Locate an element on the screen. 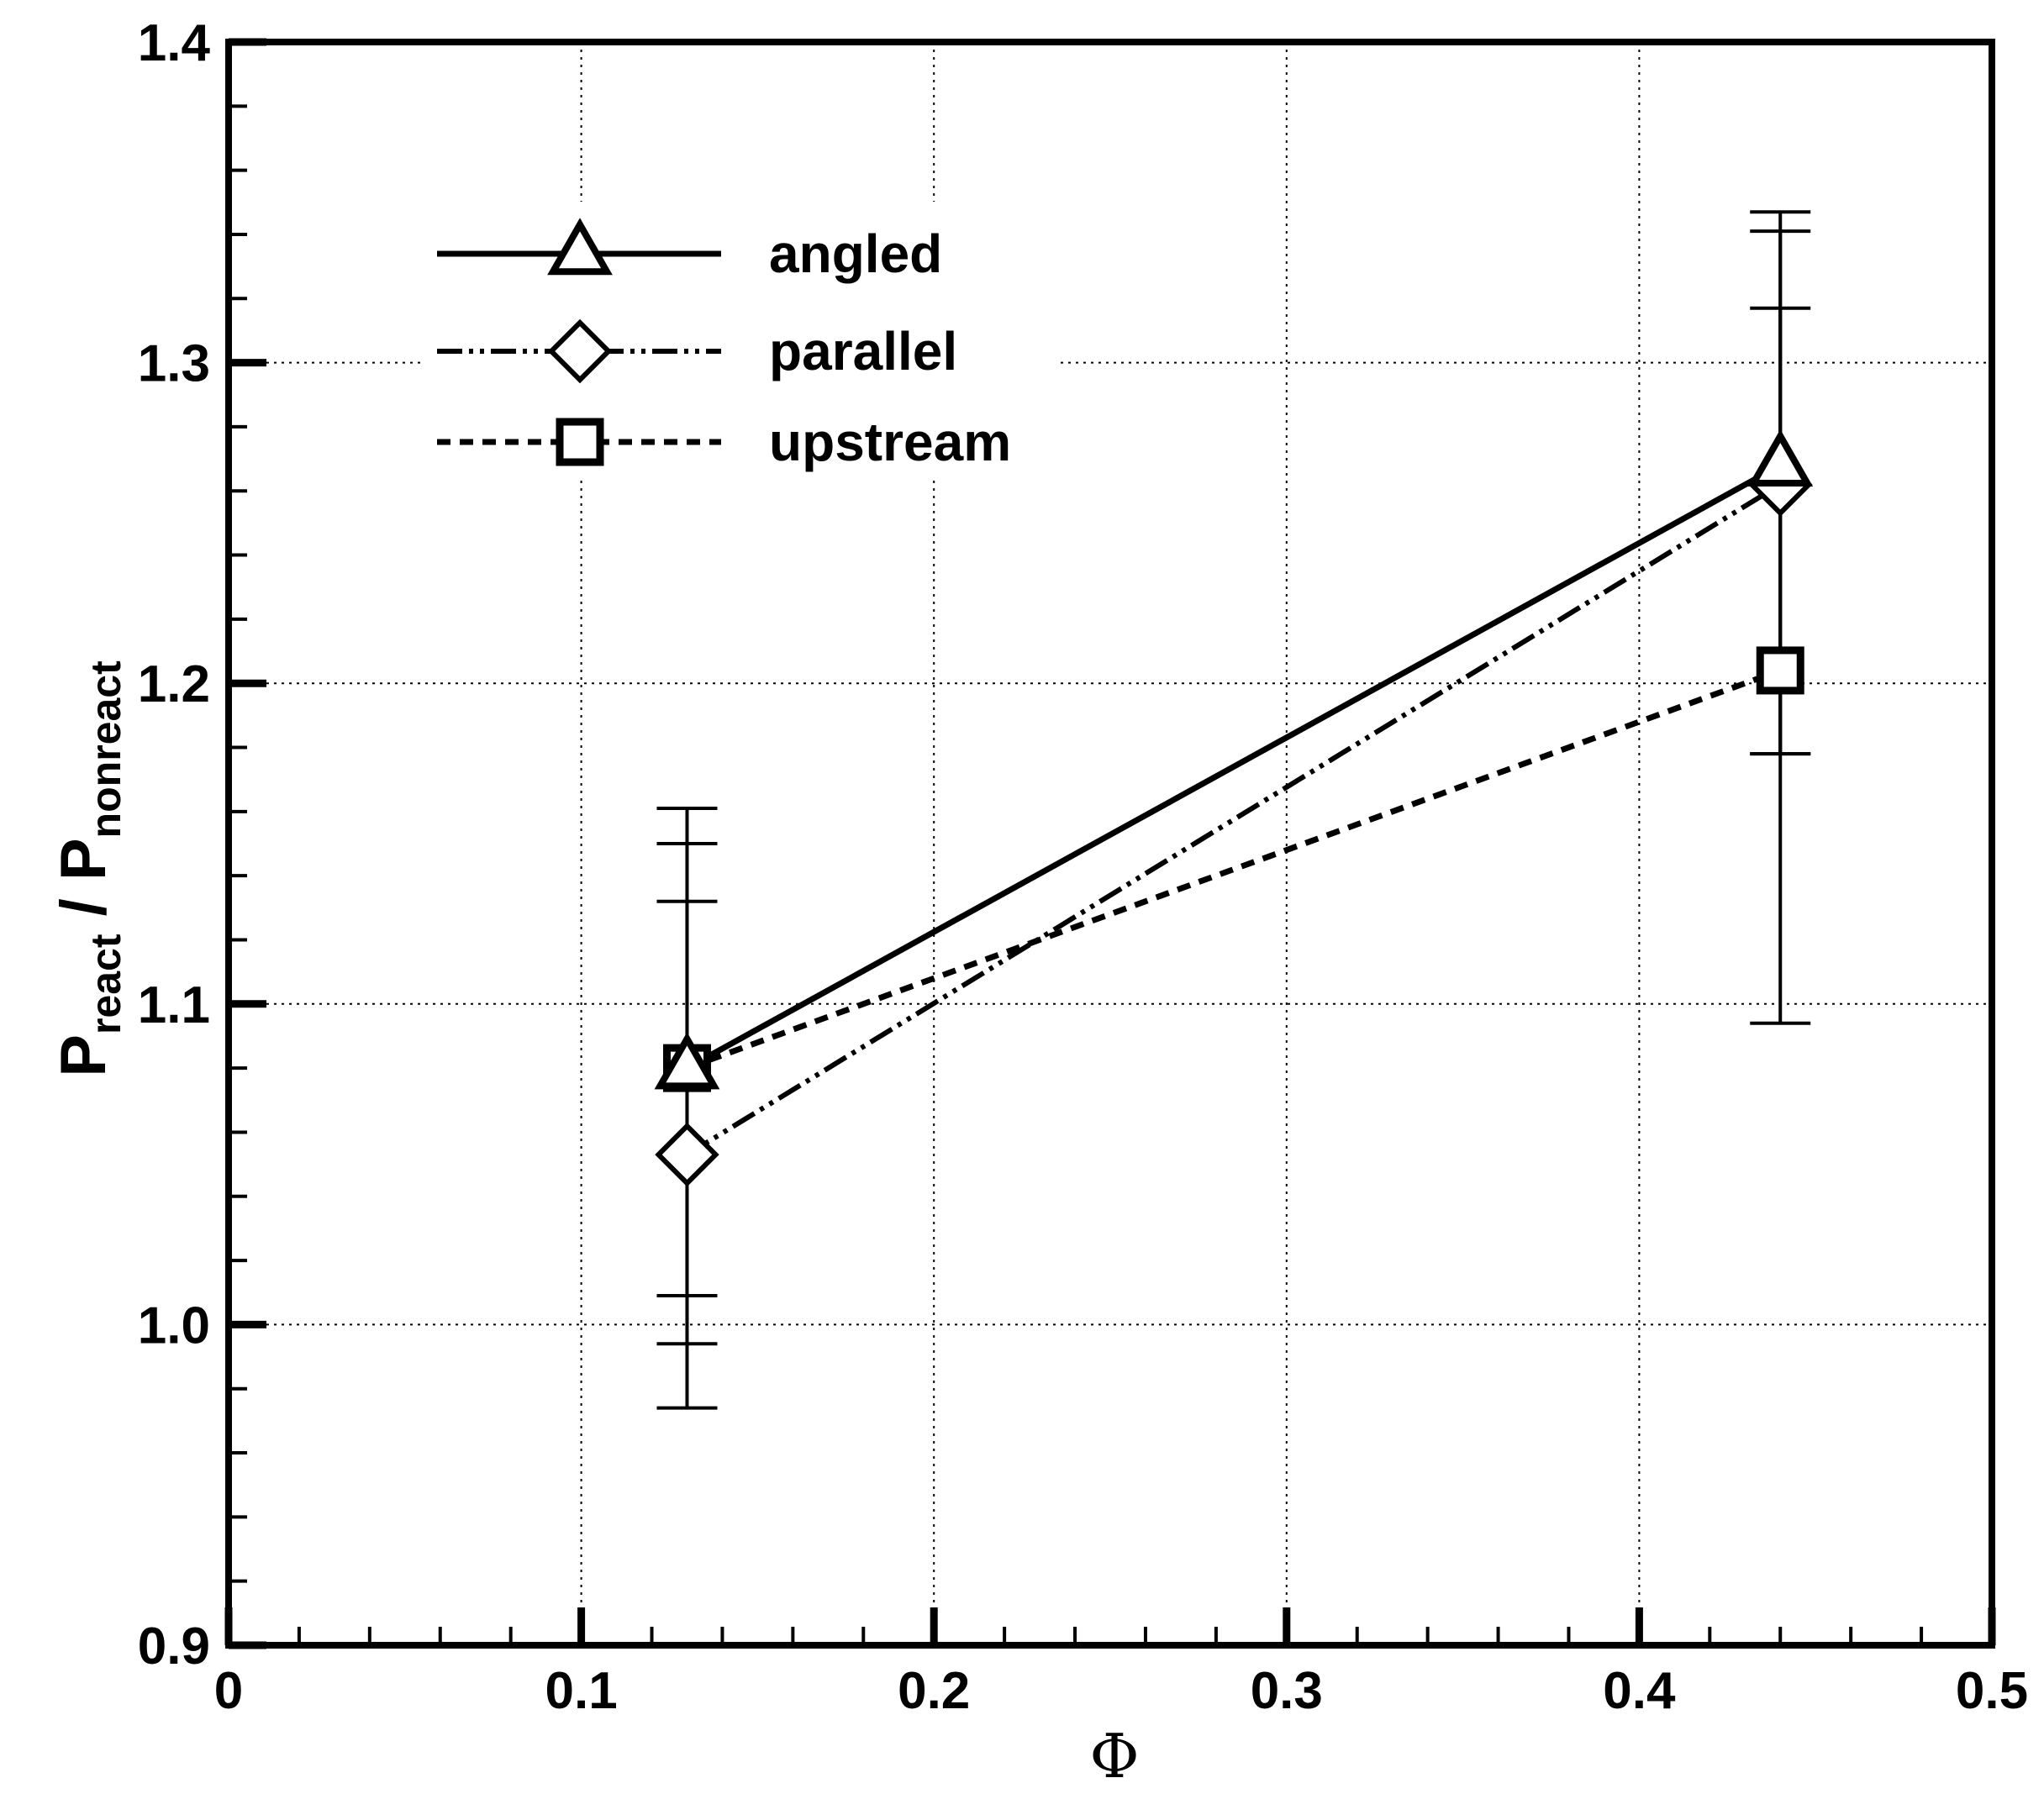 The height and width of the screenshot is (1799, 2044). x-tick-label: 0.5 is located at coordinates (1992, 1691).